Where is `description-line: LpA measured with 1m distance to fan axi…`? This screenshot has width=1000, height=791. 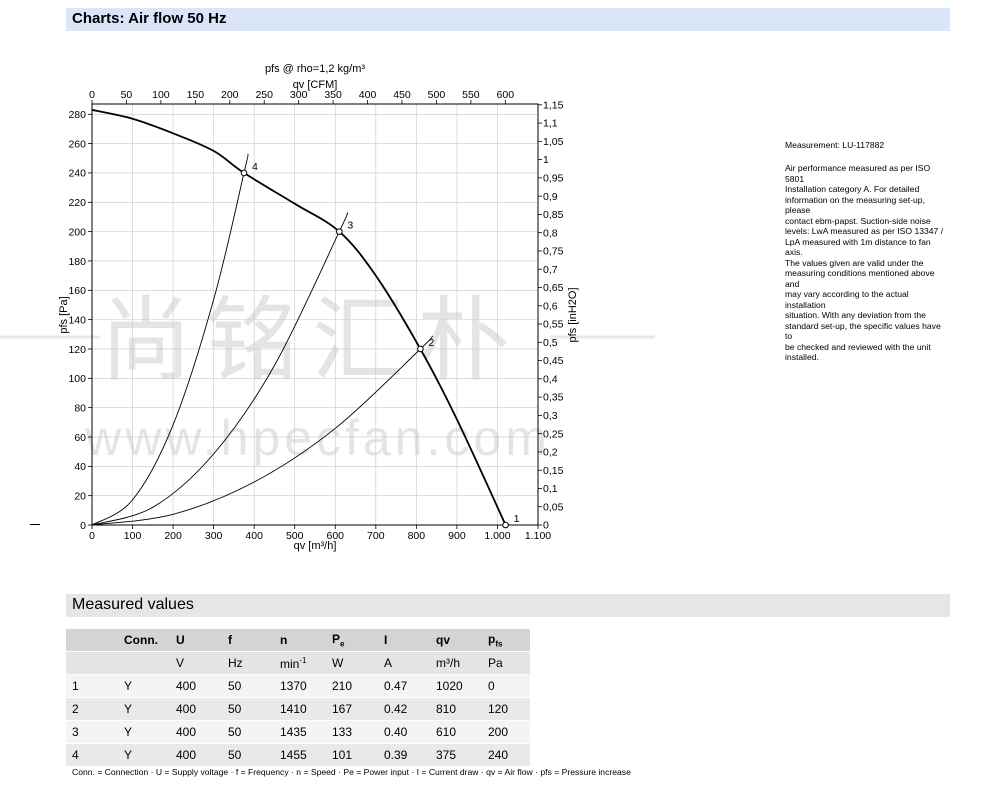
description-line: LpA measured with 1m distance to fan axi… is located at coordinates (858, 247).